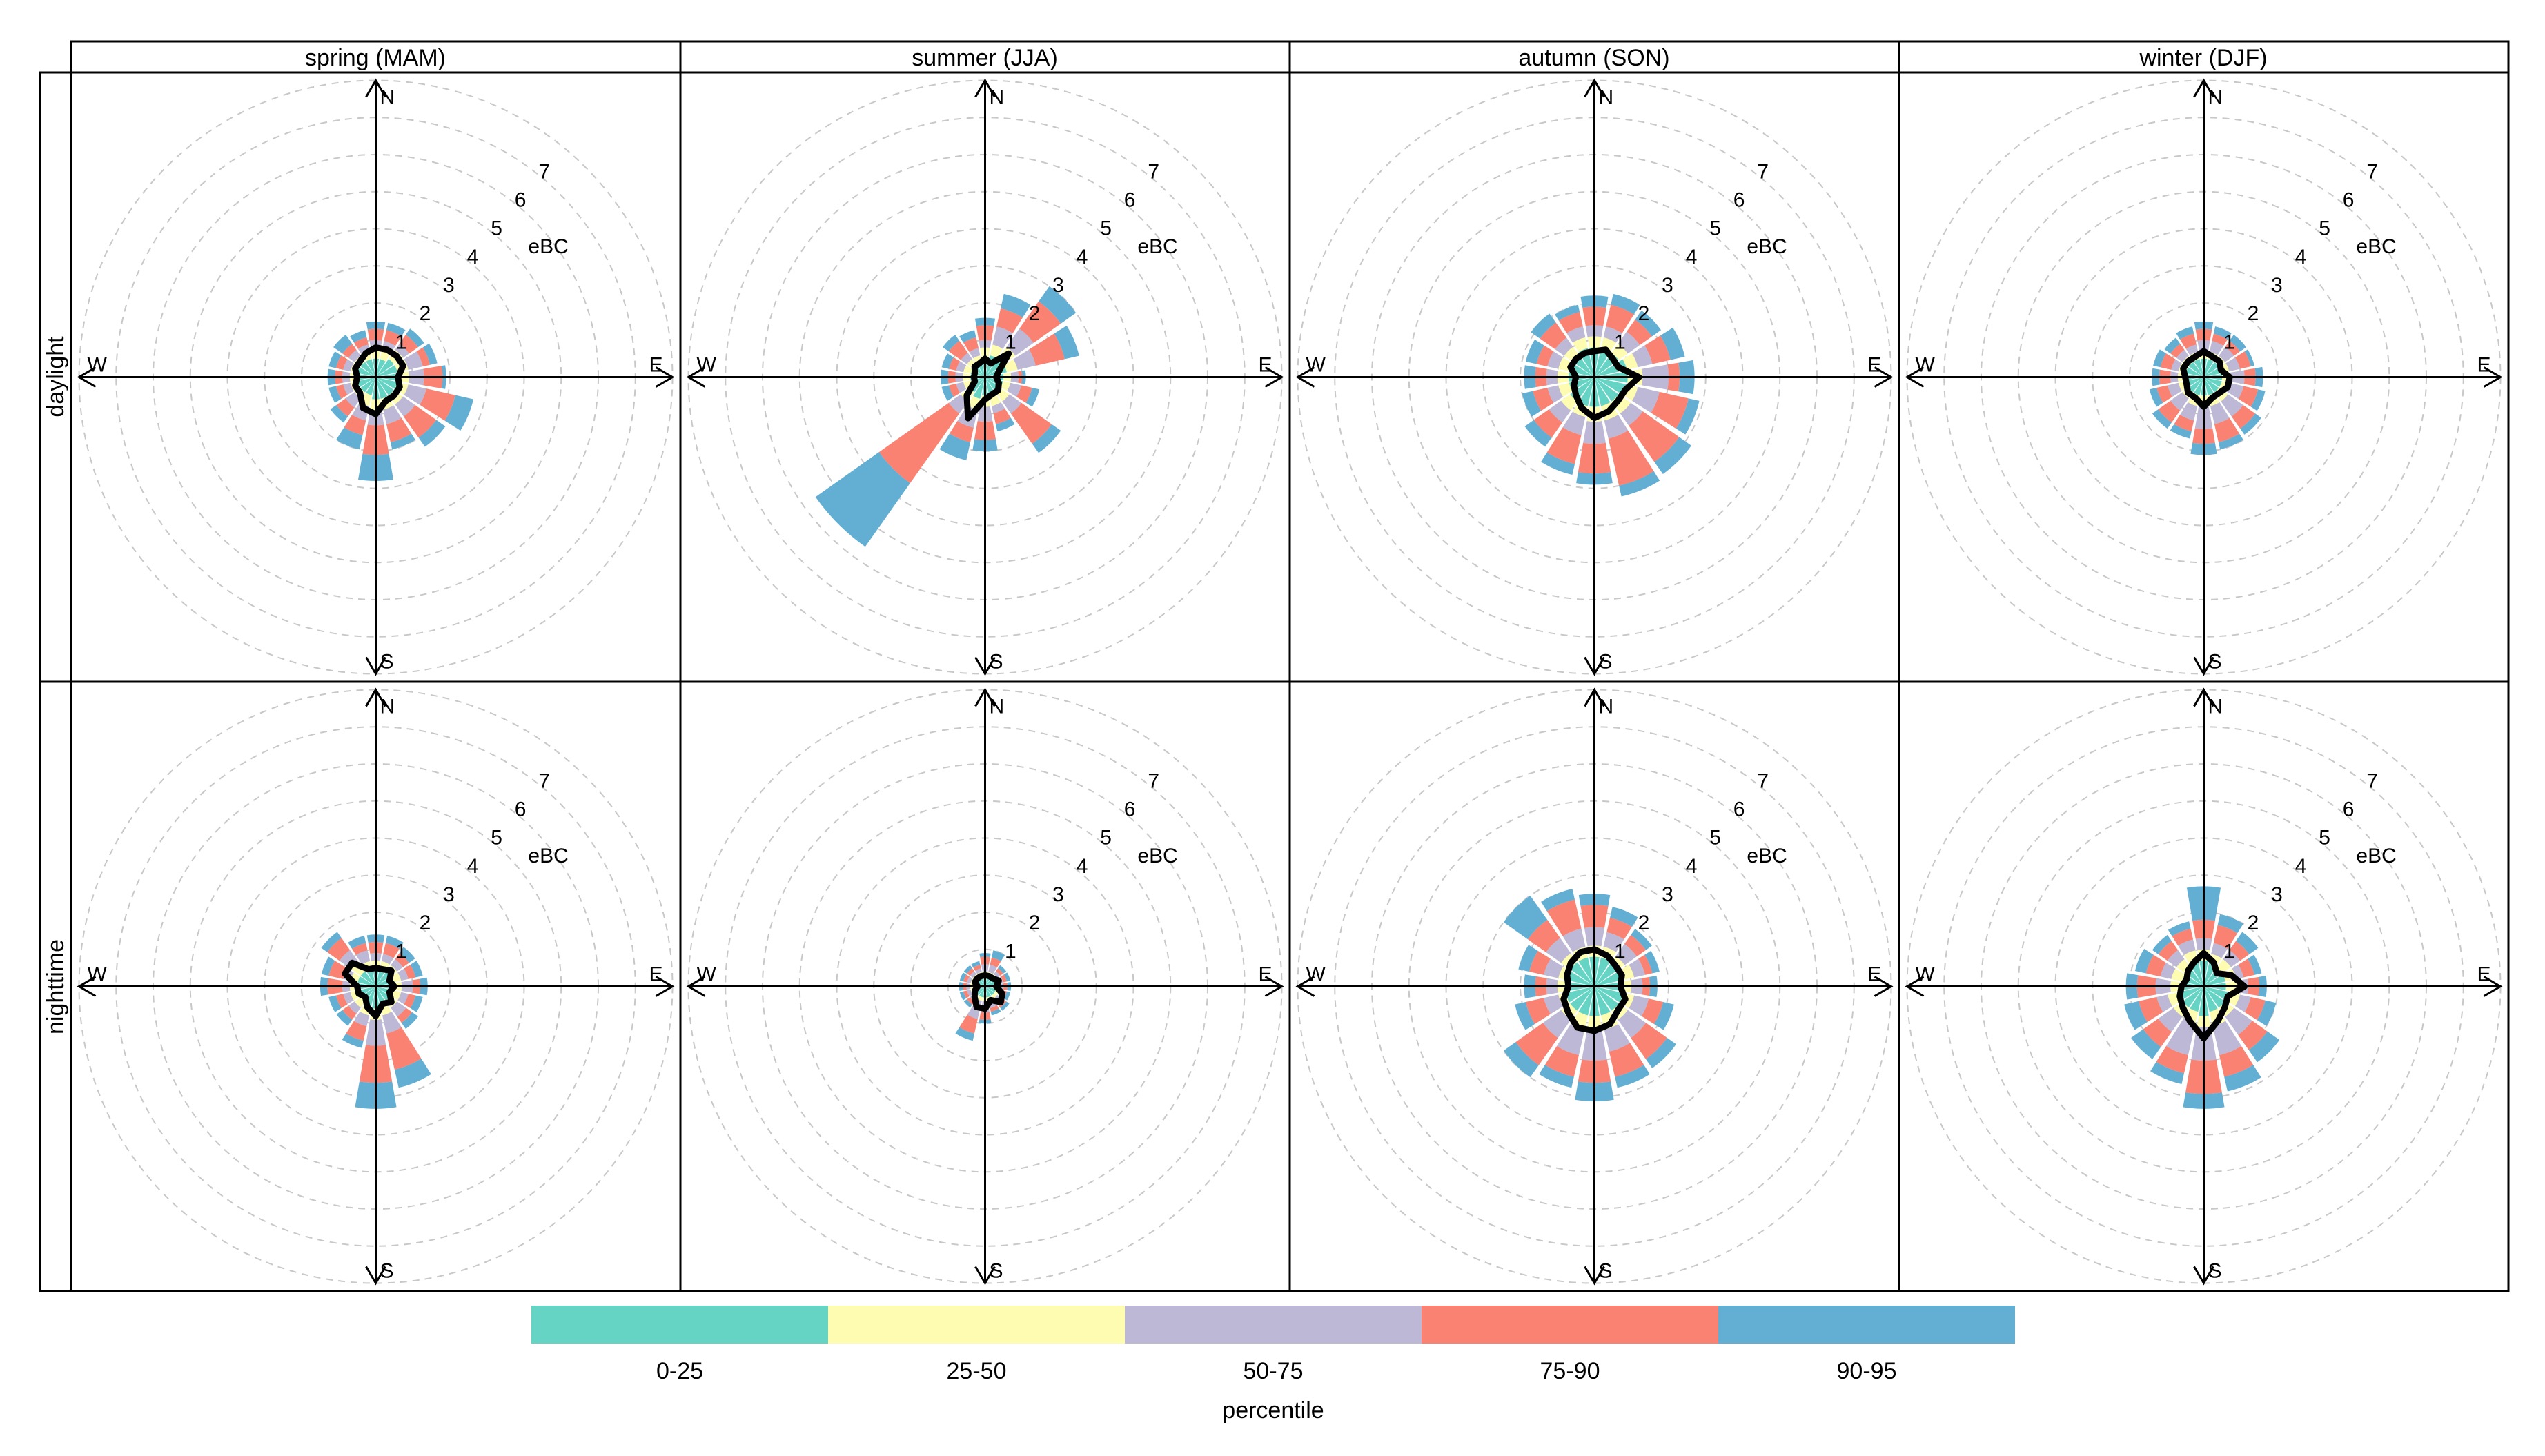 The width and height of the screenshot is (2545, 1456). I want to click on strip-summer: summer (JJA), so click(985, 58).